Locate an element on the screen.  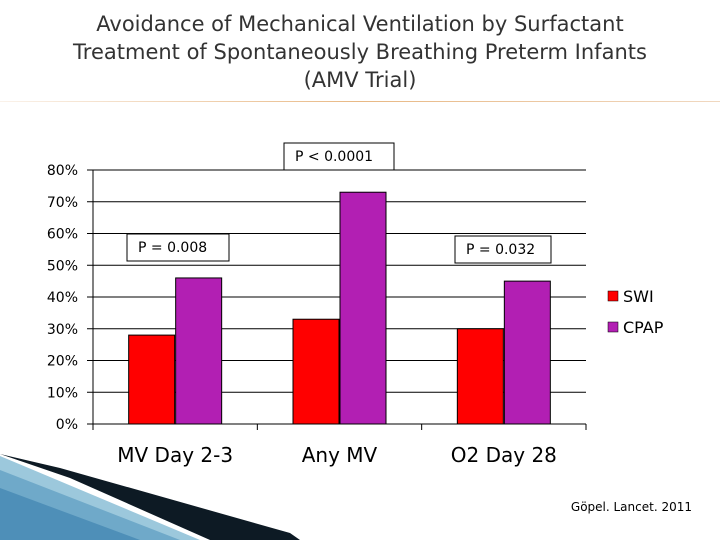
legend-label-cpap: CPAP is located at coordinates (643, 327).